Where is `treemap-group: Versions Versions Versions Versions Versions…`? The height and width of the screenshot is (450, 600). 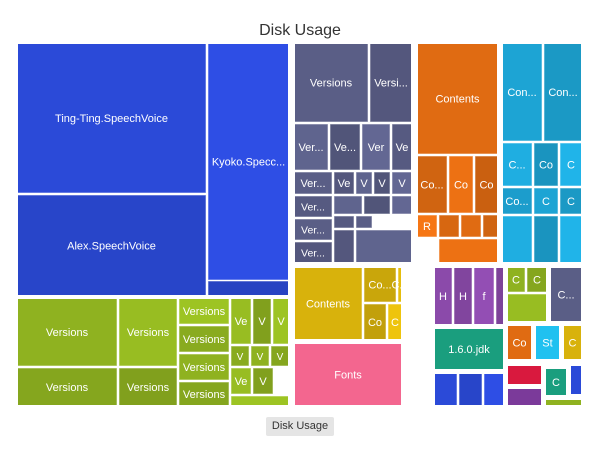
treemap-group: Versions Versions Versions Versions Versions… is located at coordinates (153, 352).